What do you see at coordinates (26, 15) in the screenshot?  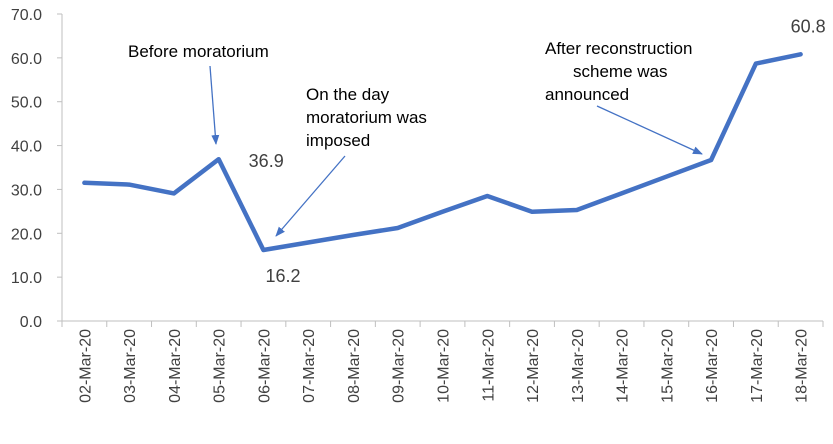 I see `y-tick-label: 70.0` at bounding box center [26, 15].